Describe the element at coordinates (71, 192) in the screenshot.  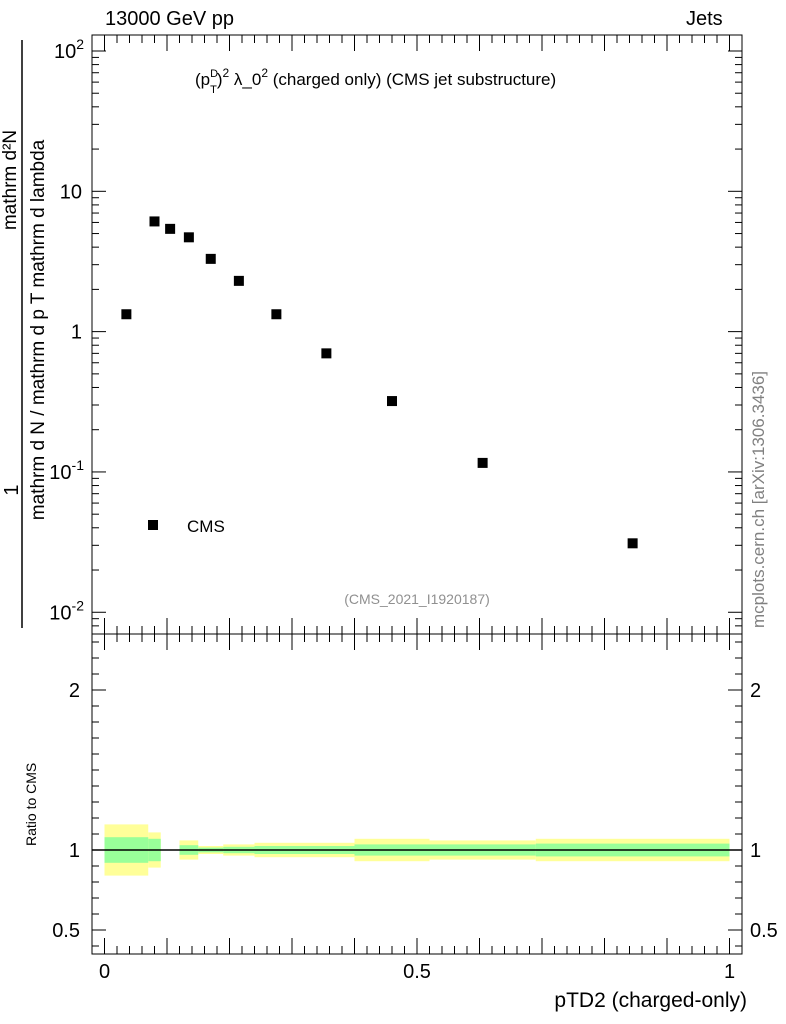
I see `main-ytick-label: 10` at that location.